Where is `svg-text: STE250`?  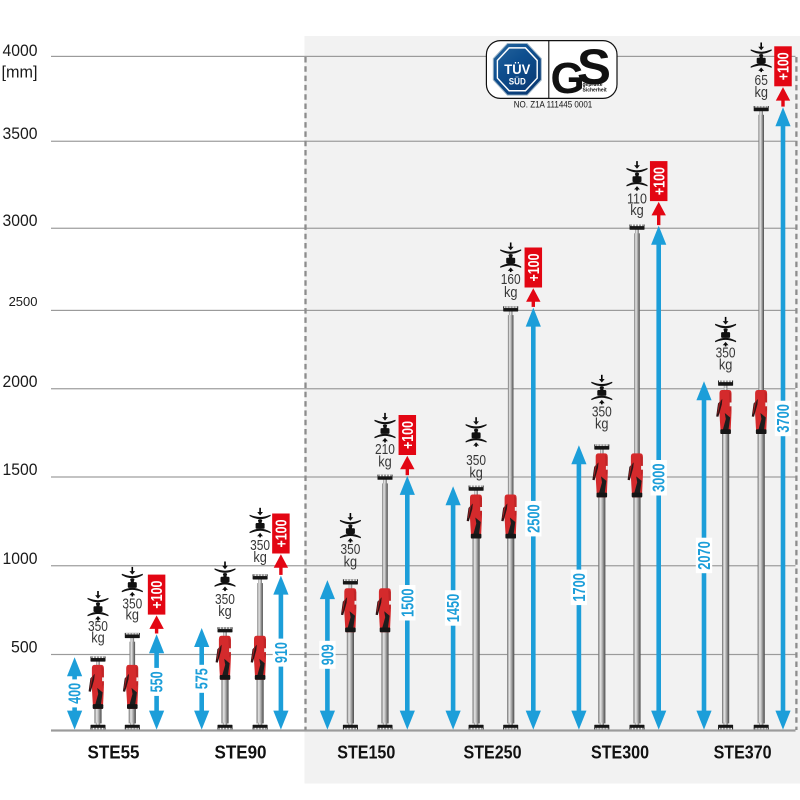 svg-text: STE250 is located at coordinates (493, 752).